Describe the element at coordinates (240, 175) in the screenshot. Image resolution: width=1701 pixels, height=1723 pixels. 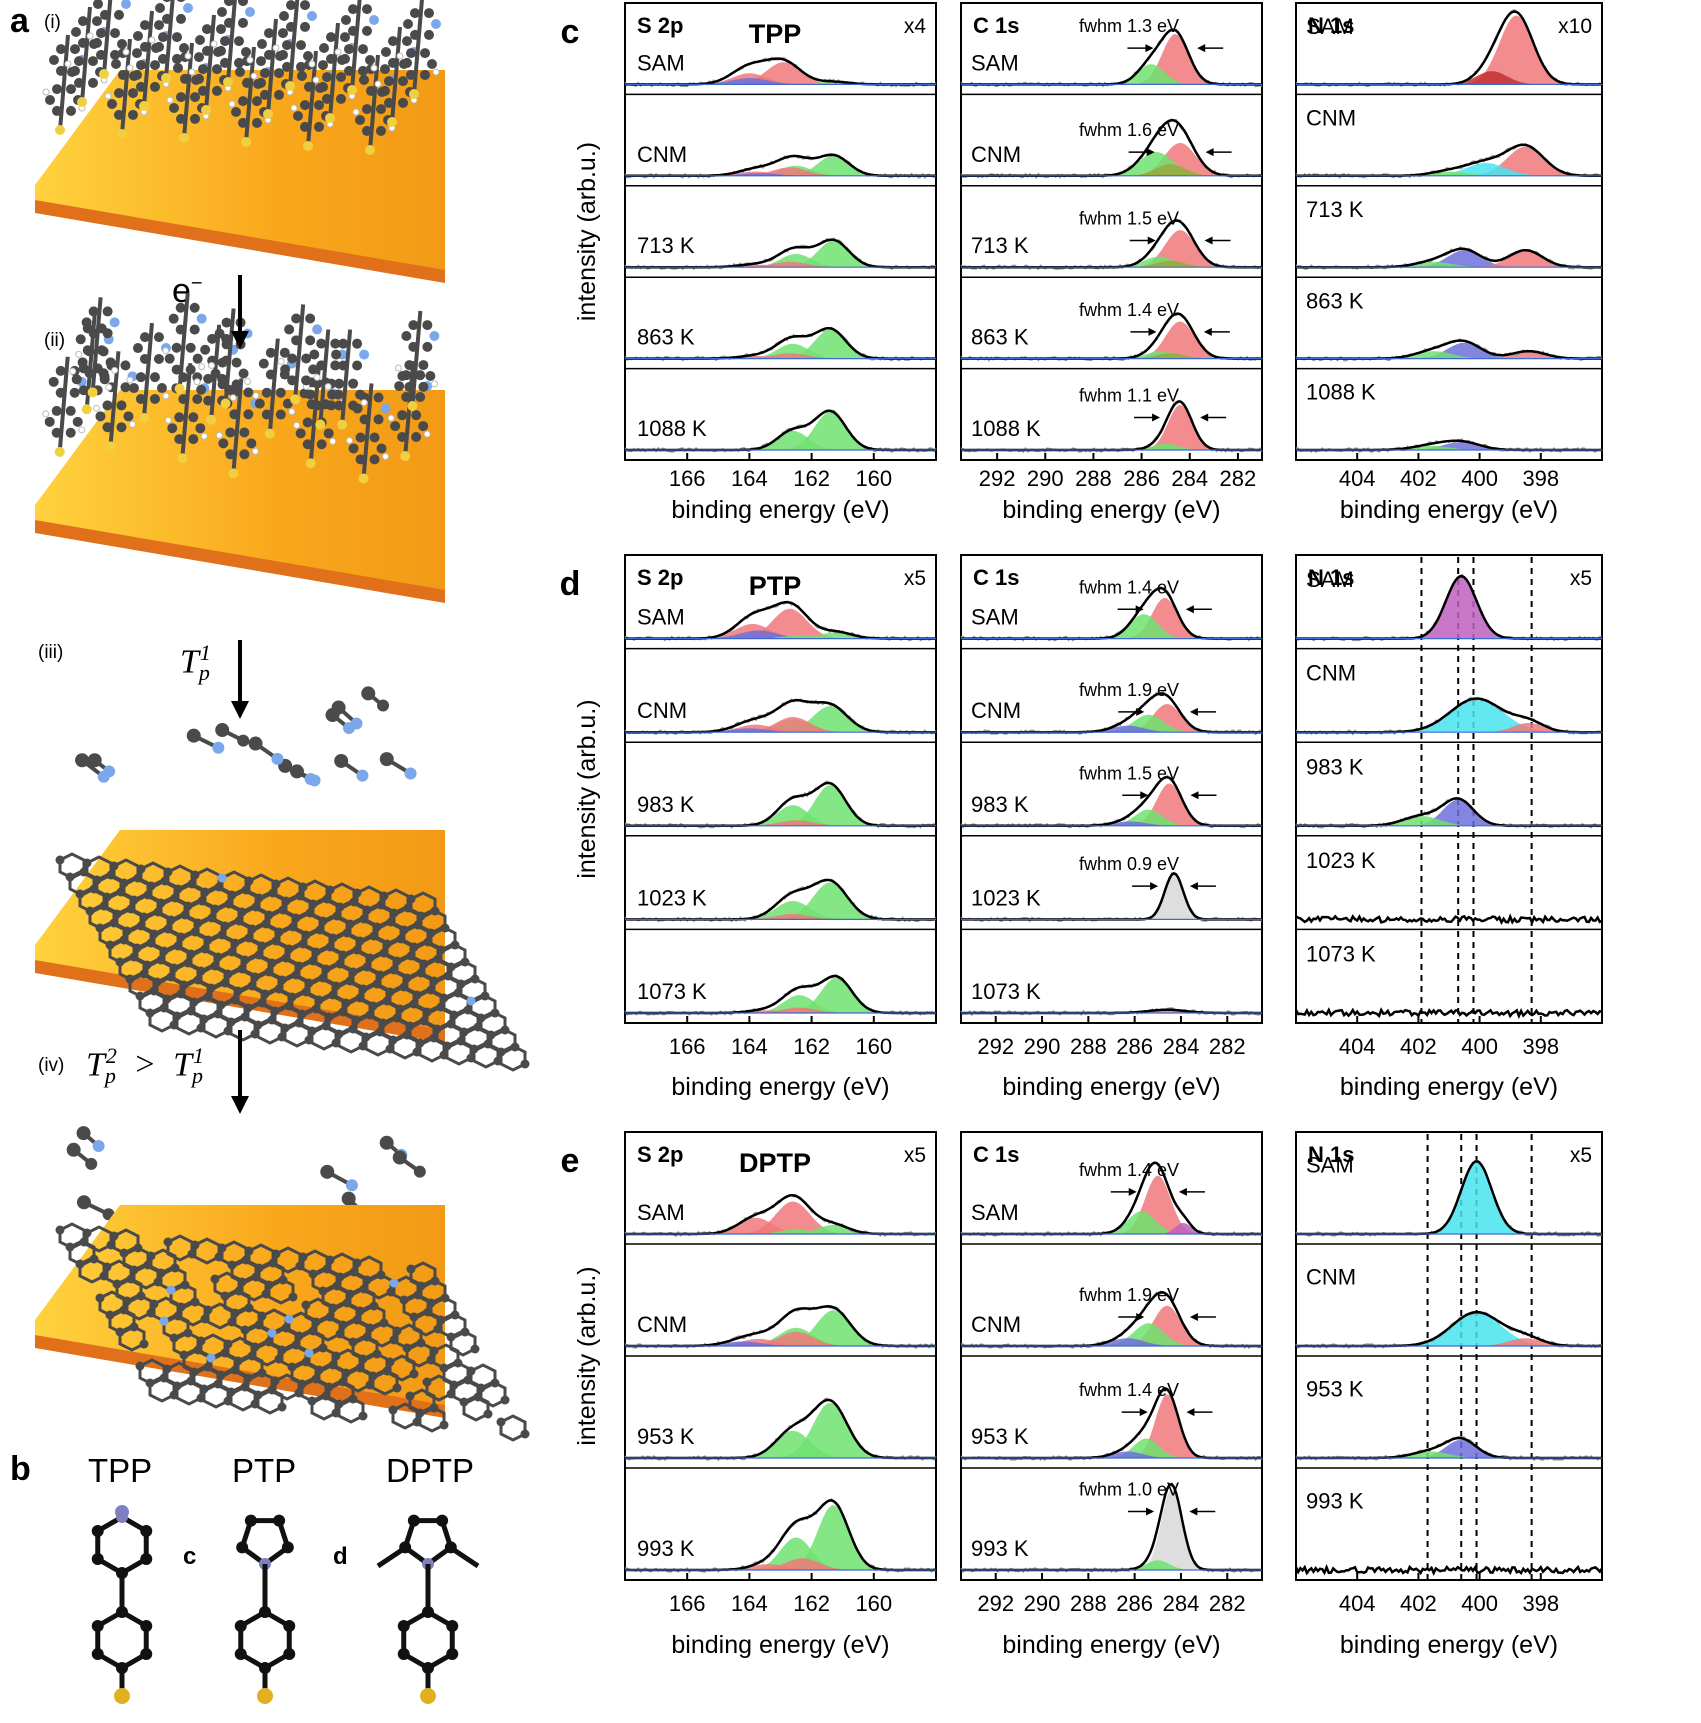
I see `substrate-top-face` at that location.